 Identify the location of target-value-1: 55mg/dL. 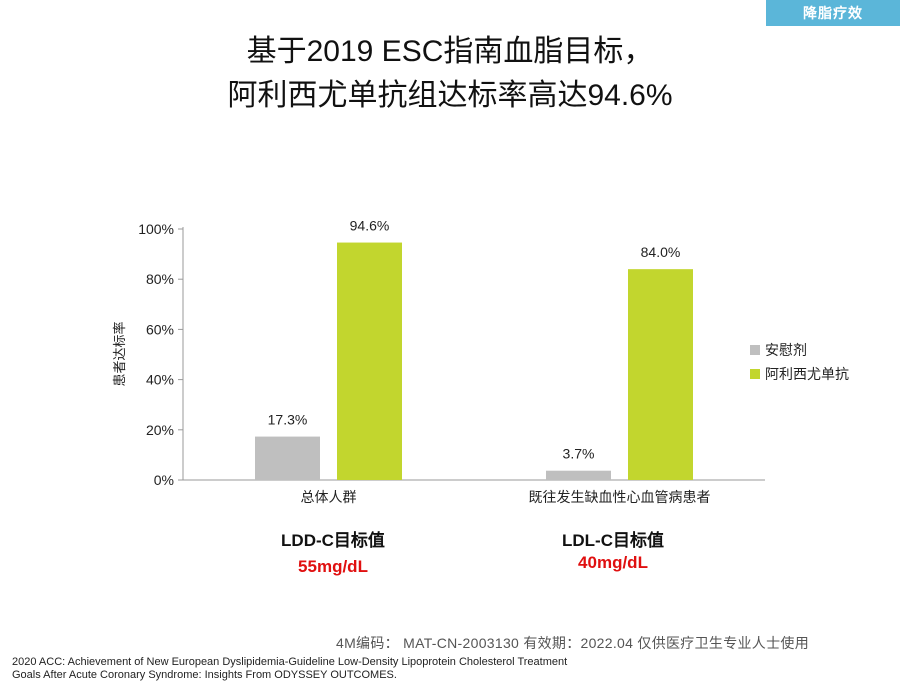
(333, 566).